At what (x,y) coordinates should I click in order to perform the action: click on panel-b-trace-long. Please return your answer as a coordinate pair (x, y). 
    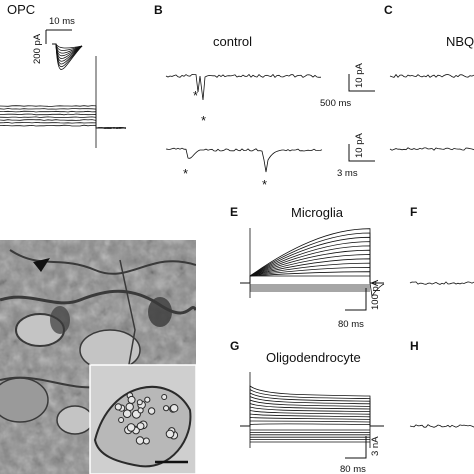
    Looking at the image, I should click on (243, 87).